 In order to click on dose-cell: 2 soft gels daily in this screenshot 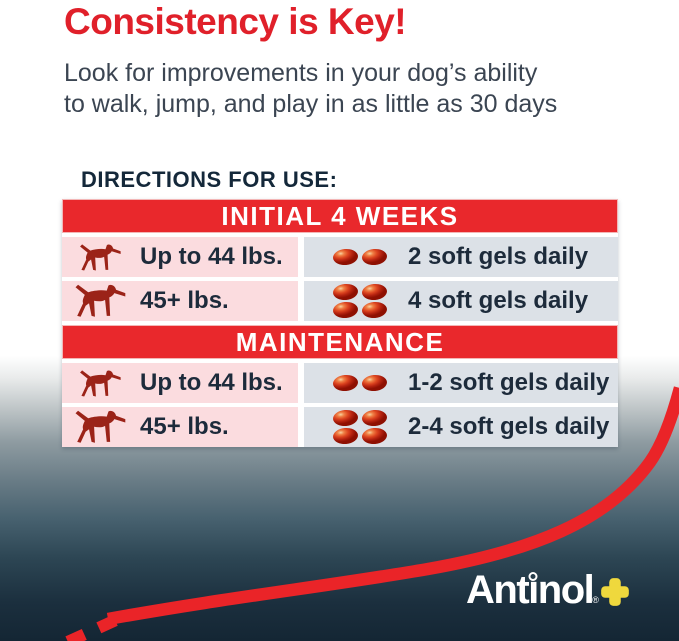, I will do `click(461, 257)`.